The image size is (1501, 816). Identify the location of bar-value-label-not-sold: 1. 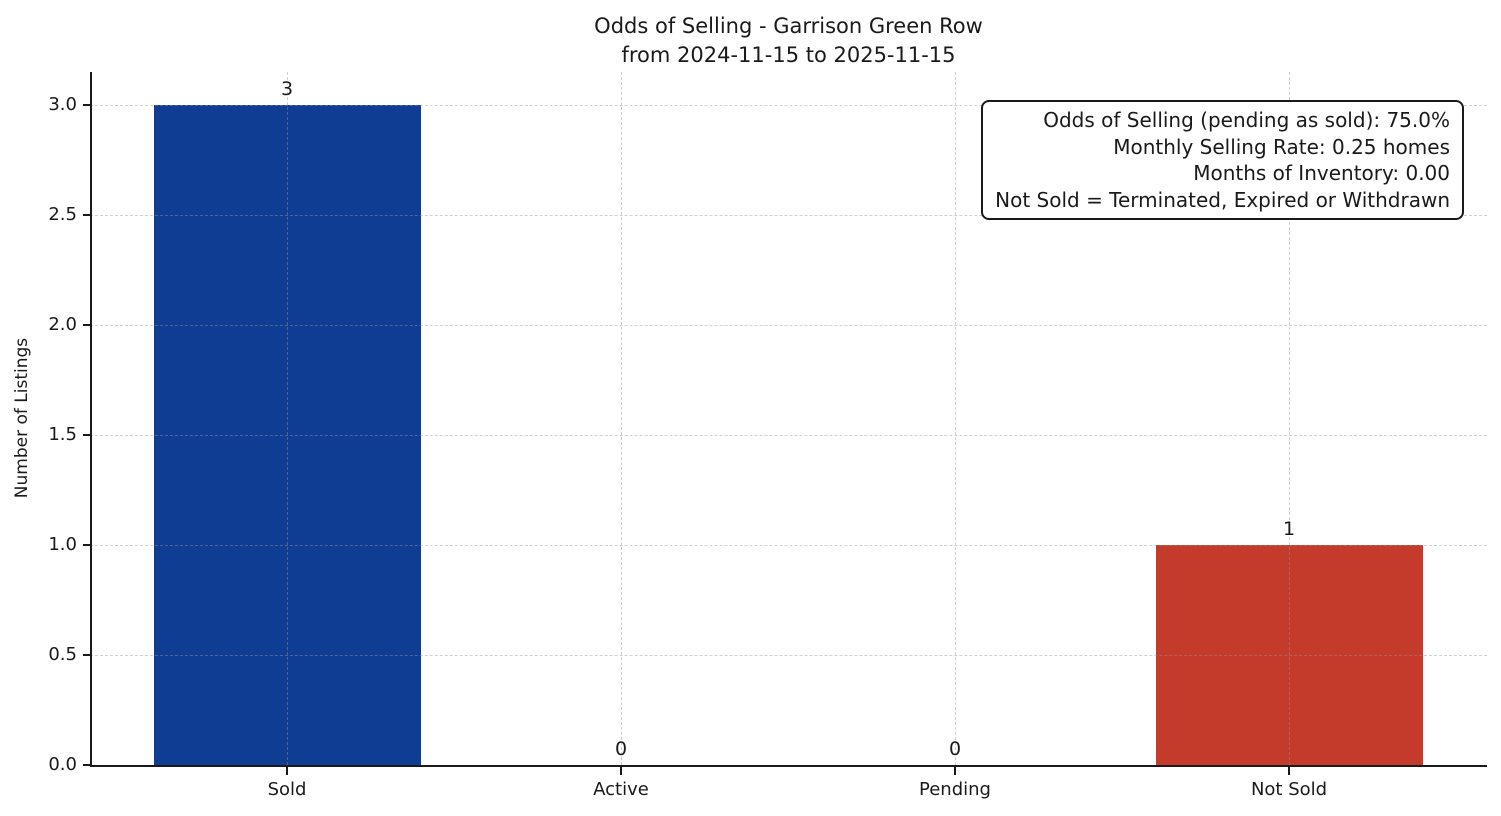
(1289, 529).